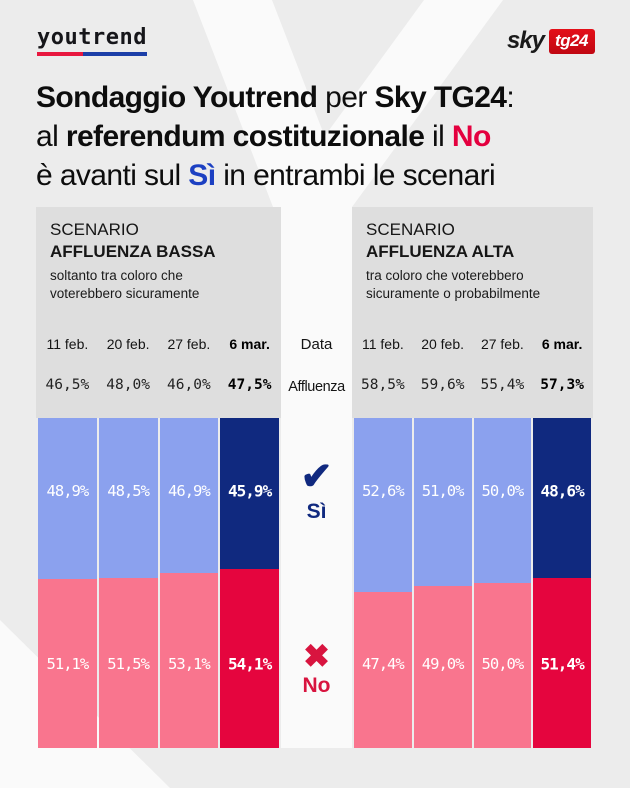  What do you see at coordinates (383, 385) in the screenshot?
I see `affluenza-value: 58,5%` at bounding box center [383, 385].